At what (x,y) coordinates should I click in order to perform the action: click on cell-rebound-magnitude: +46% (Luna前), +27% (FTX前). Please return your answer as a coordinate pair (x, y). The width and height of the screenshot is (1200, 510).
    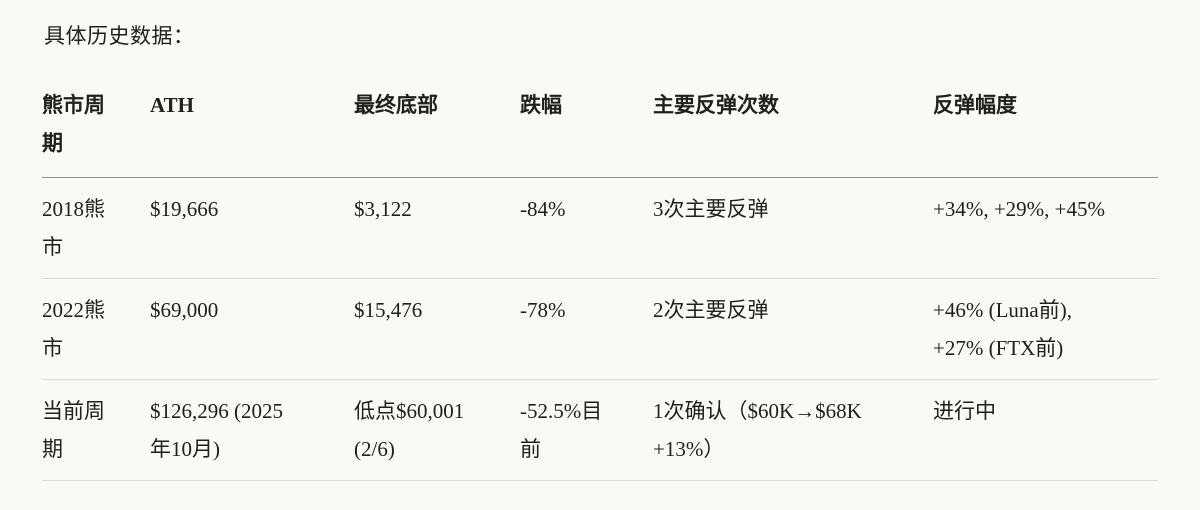
    Looking at the image, I should click on (1045, 329).